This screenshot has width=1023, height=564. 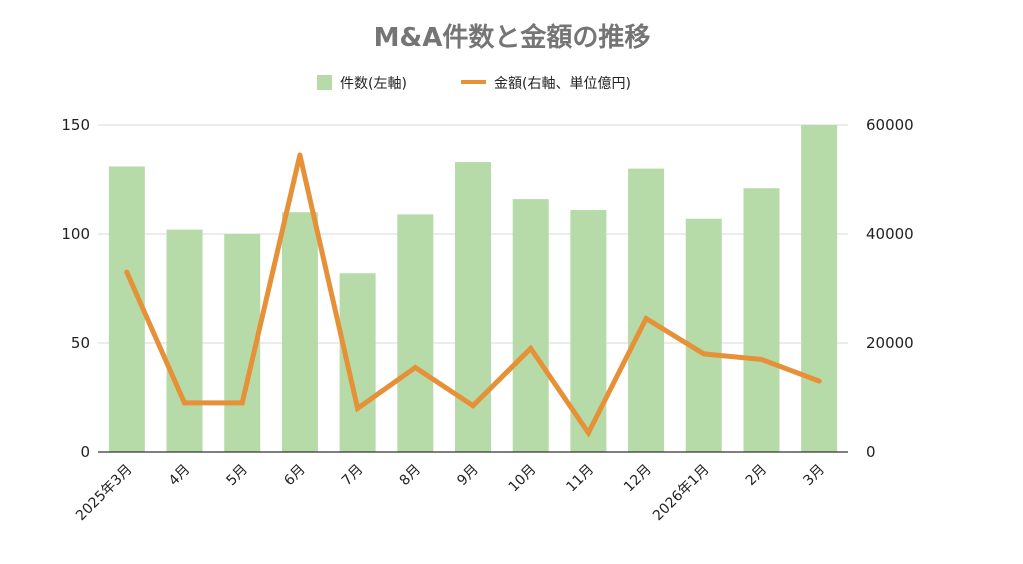 What do you see at coordinates (523, 479) in the screenshot?
I see `x-tick-label: 10月` at bounding box center [523, 479].